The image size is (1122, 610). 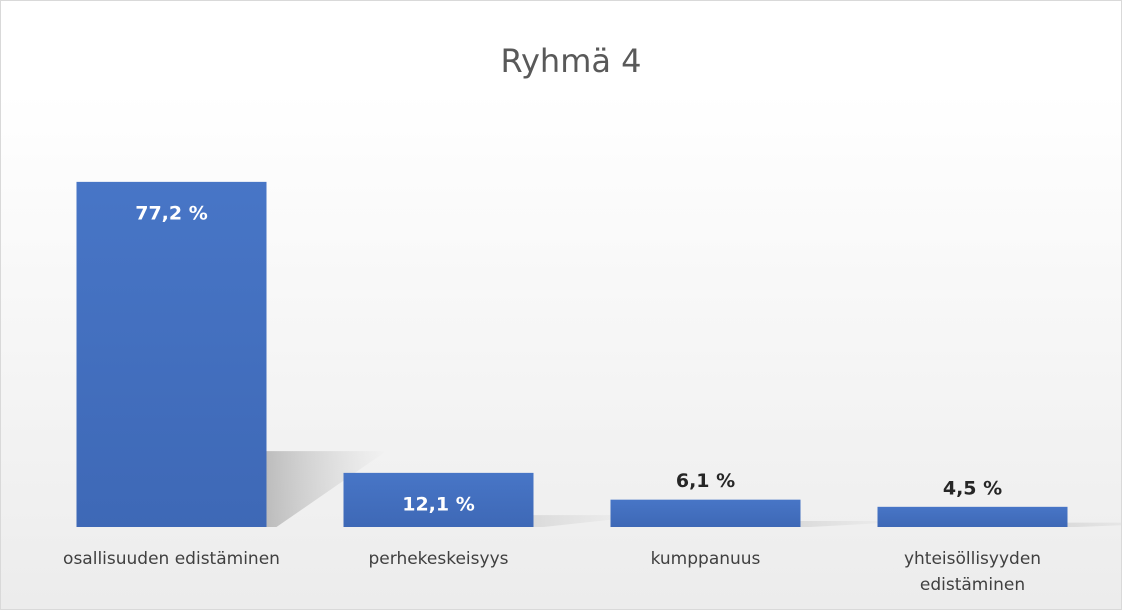 I want to click on chart-title: Ryhmä 4, so click(x=570, y=61).